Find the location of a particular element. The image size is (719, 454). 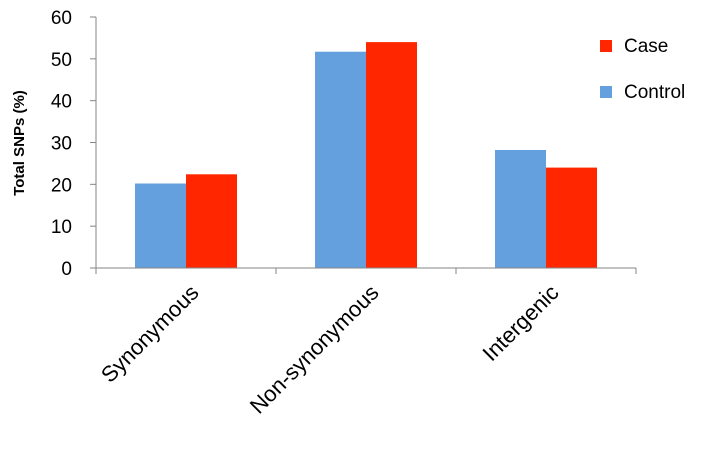

legend: Case Control is located at coordinates (642, 69).